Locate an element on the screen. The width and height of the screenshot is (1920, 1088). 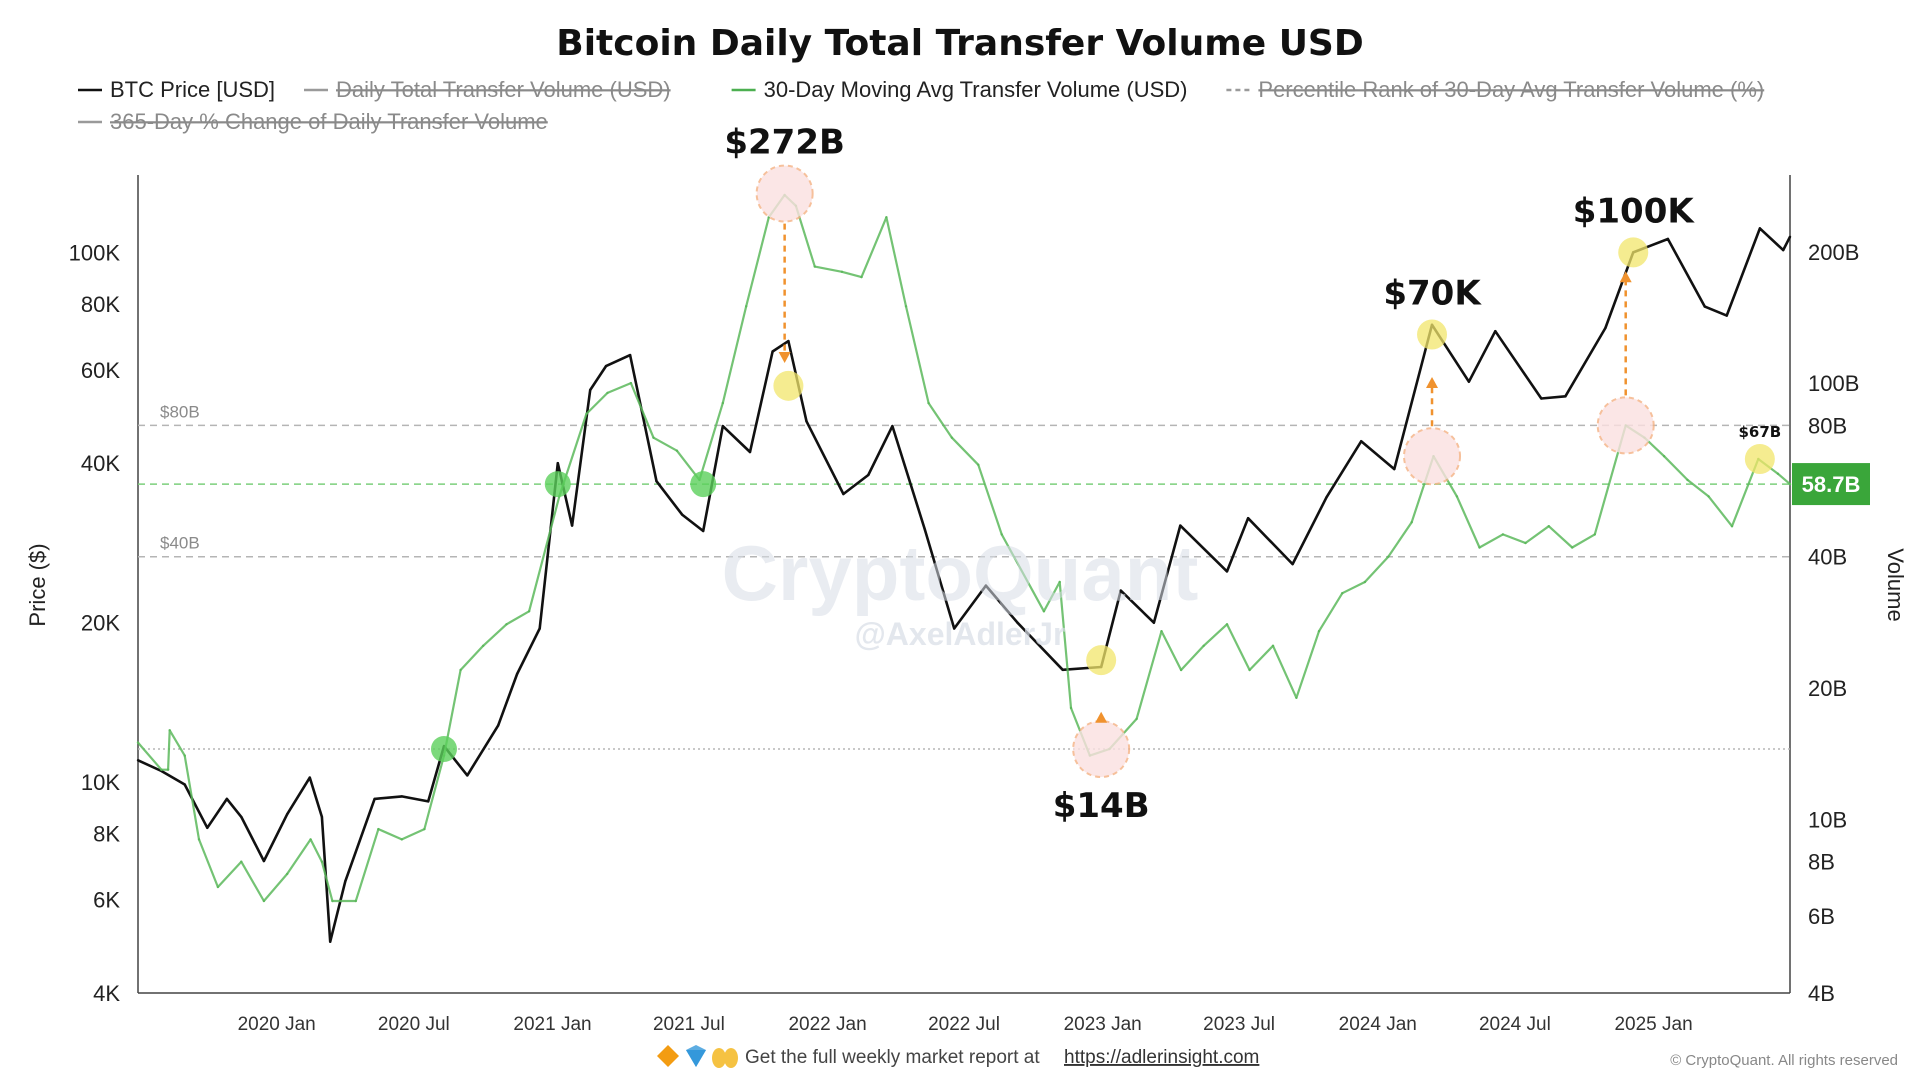
legend-label: 30-Day Moving Avg Transfer Volume (USD) is located at coordinates (976, 89).